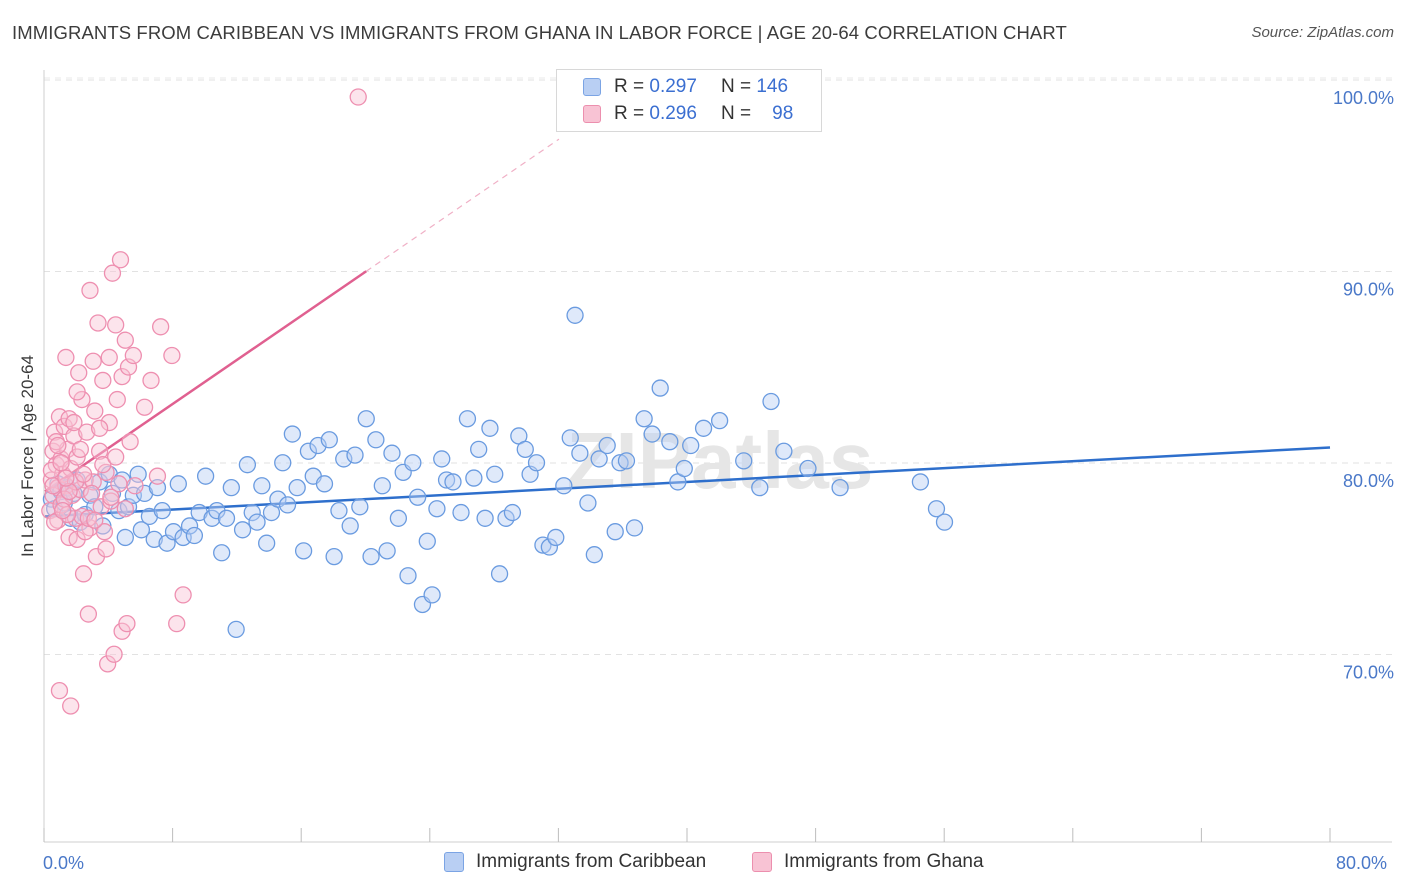 The height and width of the screenshot is (892, 1406). I want to click on legend-swatch-ghana, so click(592, 114).